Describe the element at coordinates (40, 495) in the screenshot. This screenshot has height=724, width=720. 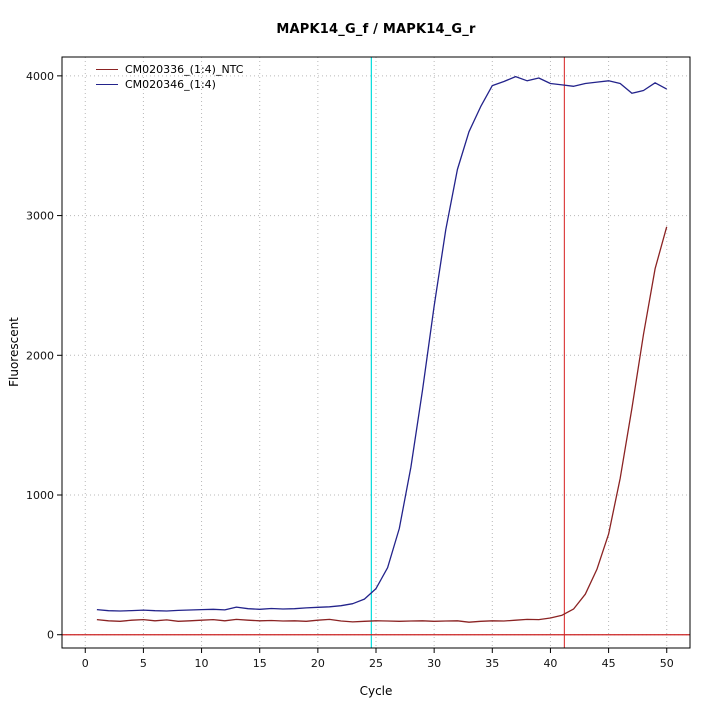
I see `y-tick-label: 1000` at that location.